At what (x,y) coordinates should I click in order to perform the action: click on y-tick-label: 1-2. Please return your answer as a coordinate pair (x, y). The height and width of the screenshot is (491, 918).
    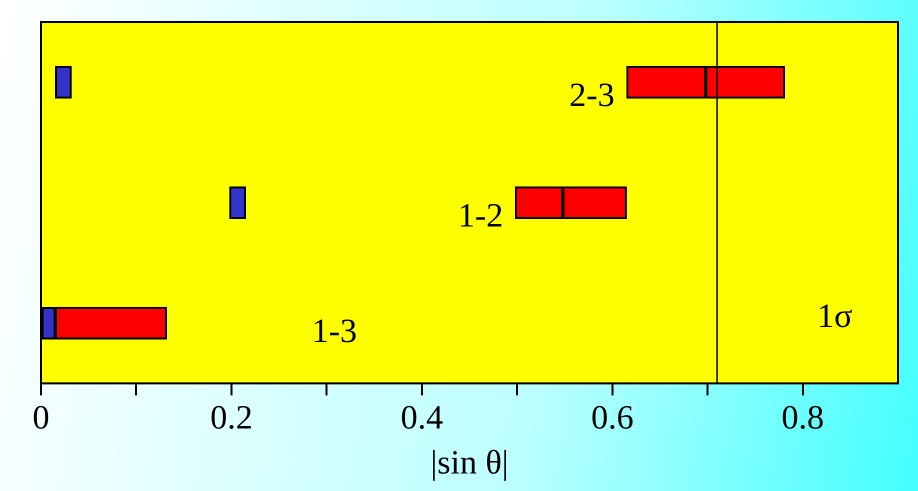
    Looking at the image, I should click on (481, 216).